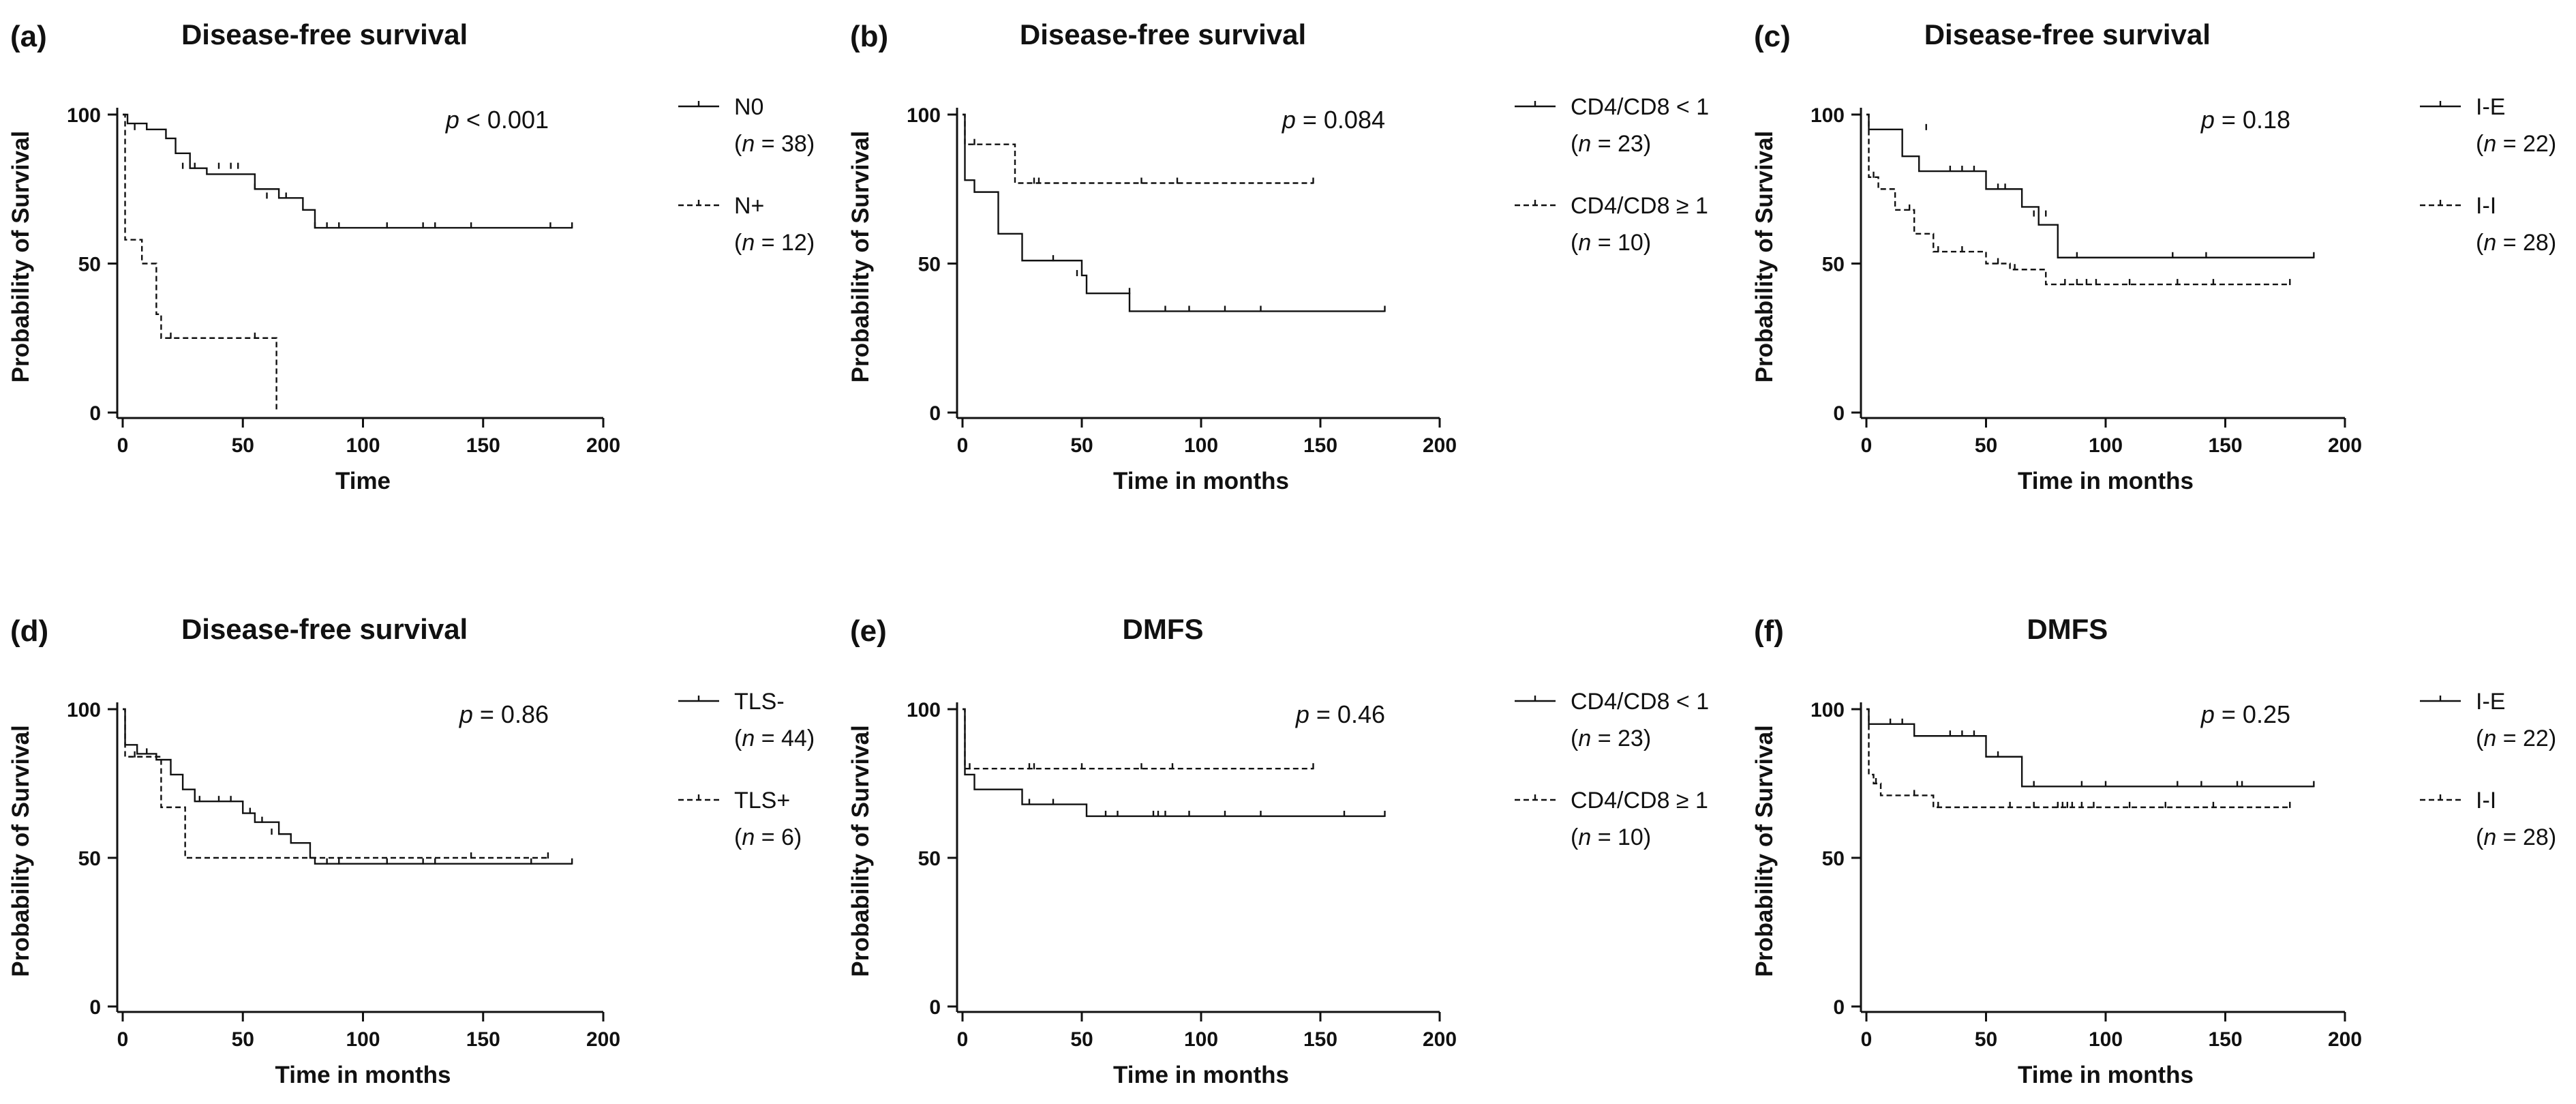 The width and height of the screenshot is (2576, 1104). Describe the element at coordinates (1769, 631) in the screenshot. I see `panel-label: (f)` at that location.